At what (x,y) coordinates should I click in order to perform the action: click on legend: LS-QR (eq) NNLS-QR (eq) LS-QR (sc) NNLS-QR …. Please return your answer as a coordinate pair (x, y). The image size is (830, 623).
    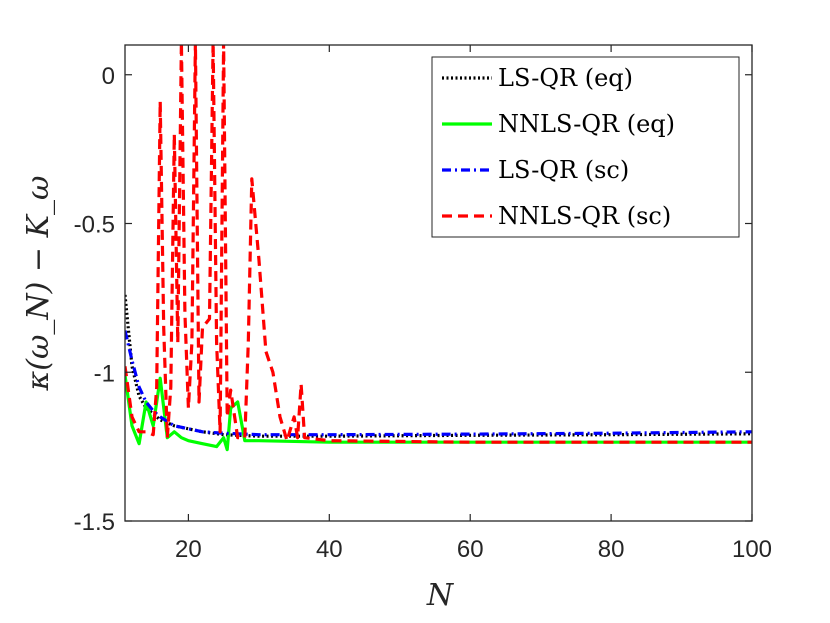
    Looking at the image, I should click on (585, 147).